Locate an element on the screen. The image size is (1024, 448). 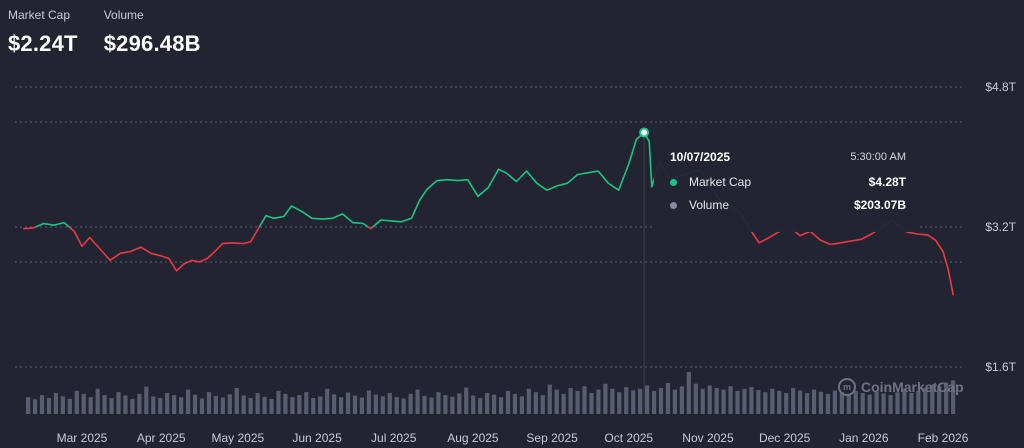
market-cap-line-up is located at coordinates (313, 216).